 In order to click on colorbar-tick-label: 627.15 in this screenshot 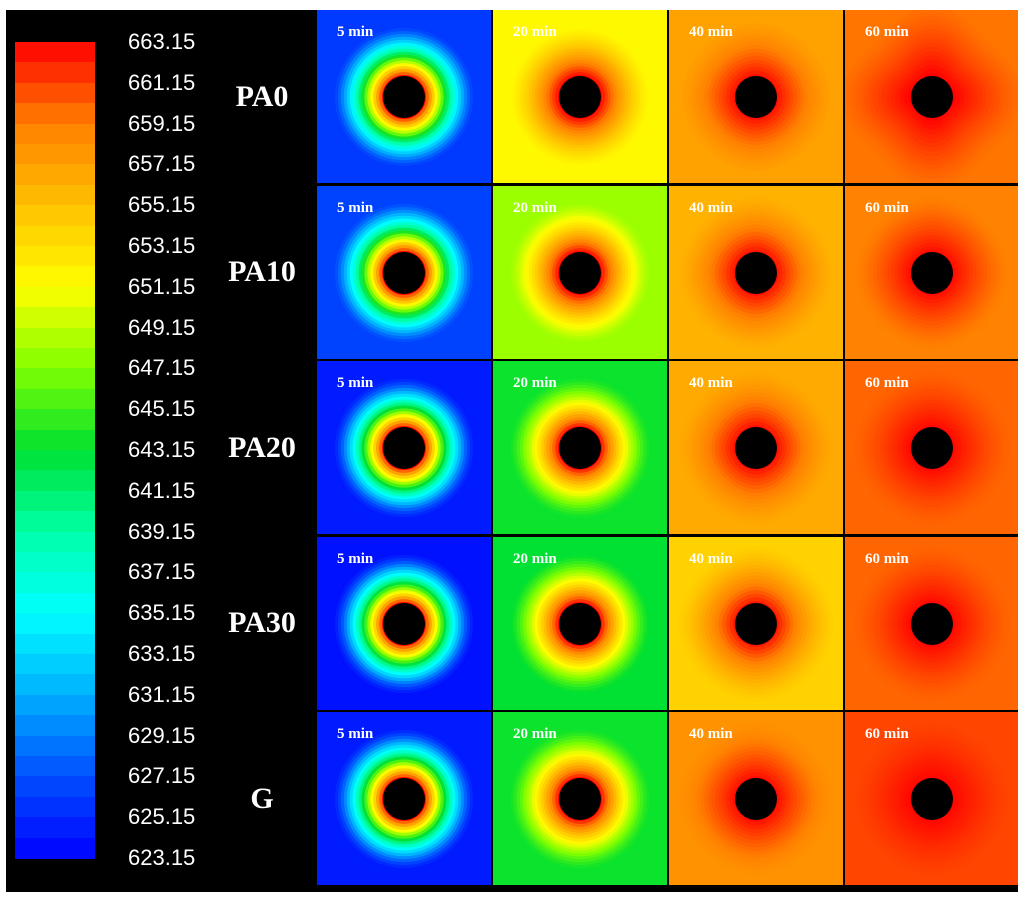, I will do `click(162, 776)`.